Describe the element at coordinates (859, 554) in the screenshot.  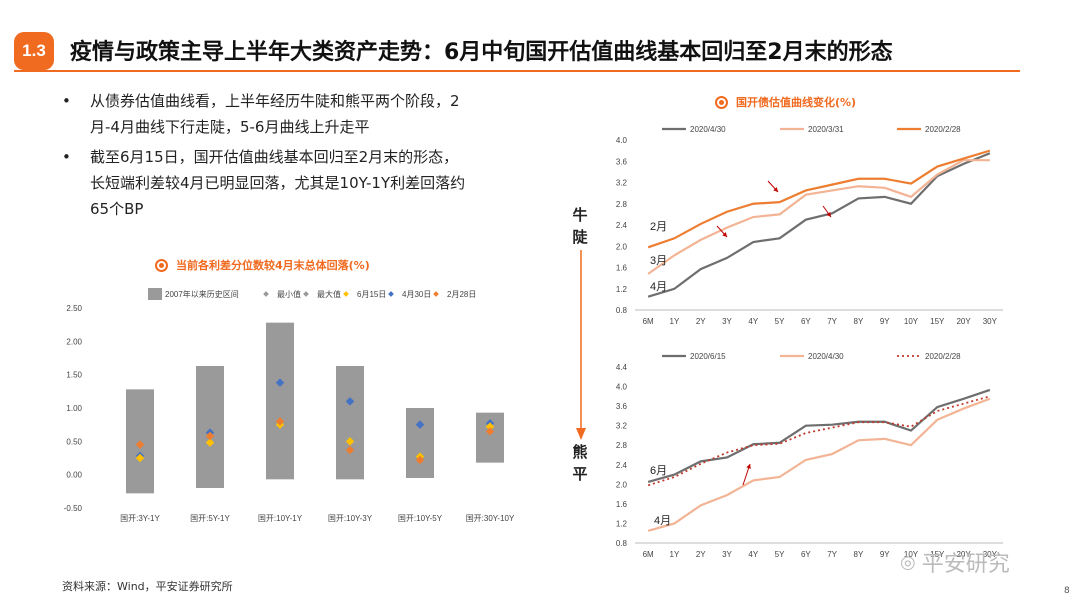
I see `x-tick-label: 8Y` at that location.